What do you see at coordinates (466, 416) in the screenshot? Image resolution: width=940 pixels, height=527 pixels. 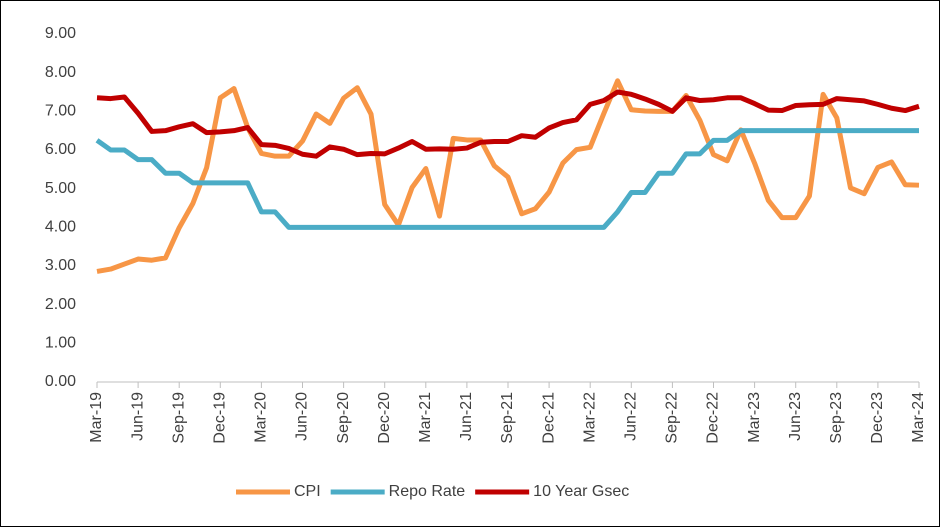 I see `x-tick-label: Jun-21` at bounding box center [466, 416].